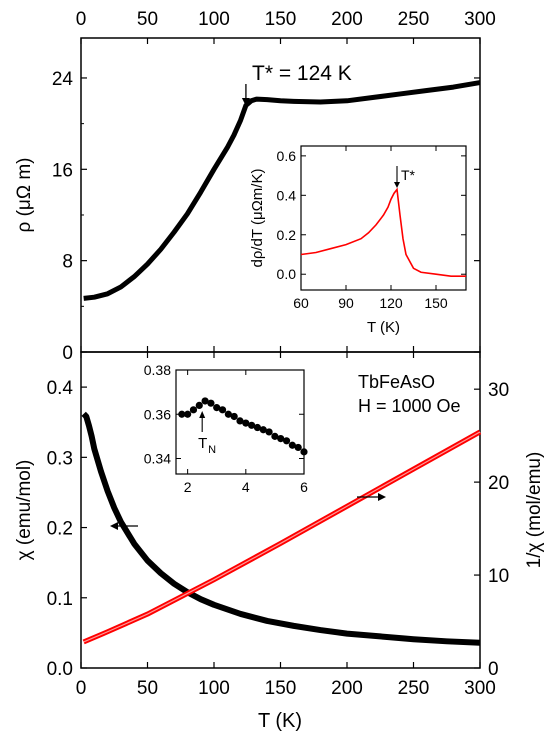  I want to click on bottom-ytick-label: 0.4, so click(60, 388).